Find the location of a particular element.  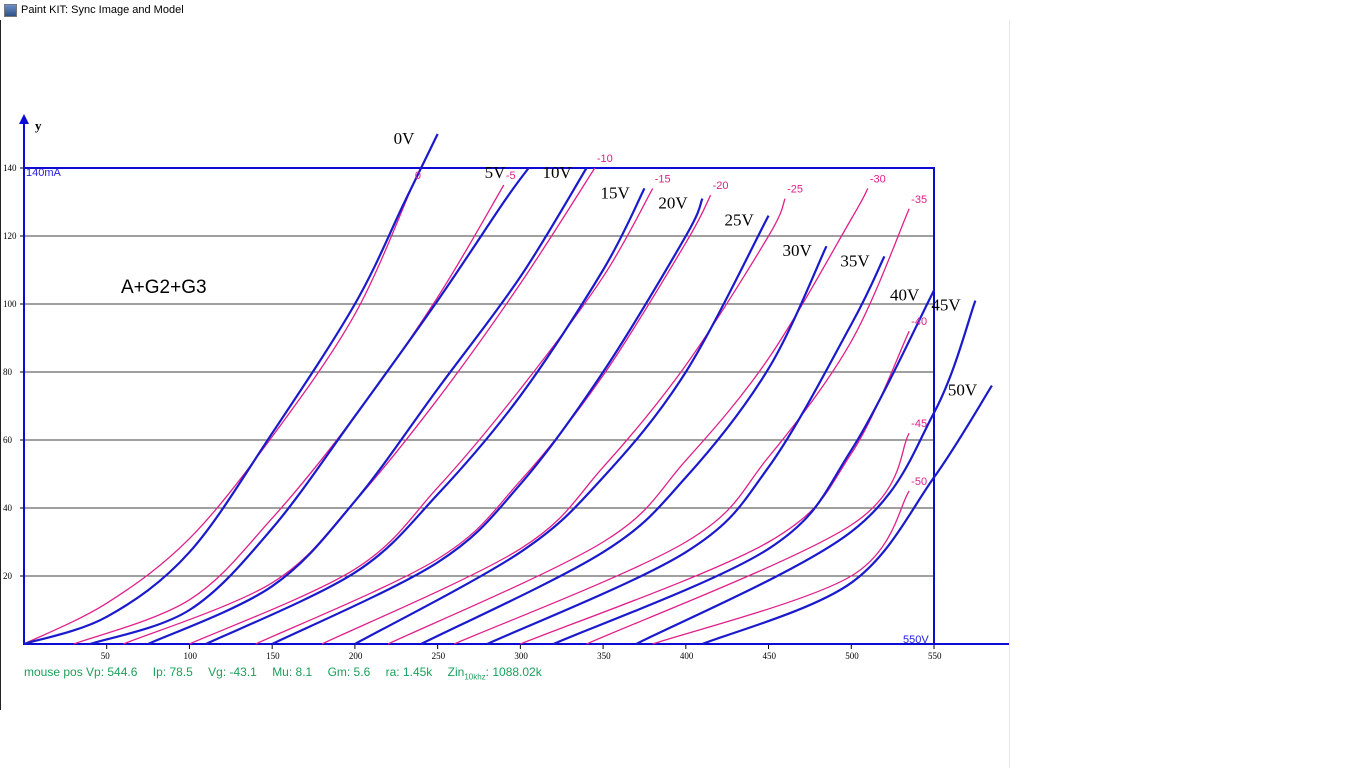

x-tick-label-550: 550 is located at coordinates (935, 656).